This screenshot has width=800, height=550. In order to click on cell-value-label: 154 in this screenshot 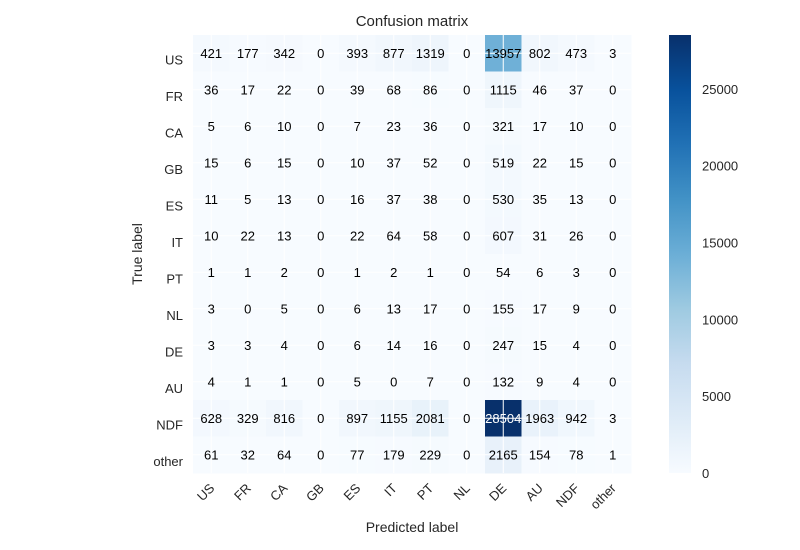, I will do `click(540, 454)`.